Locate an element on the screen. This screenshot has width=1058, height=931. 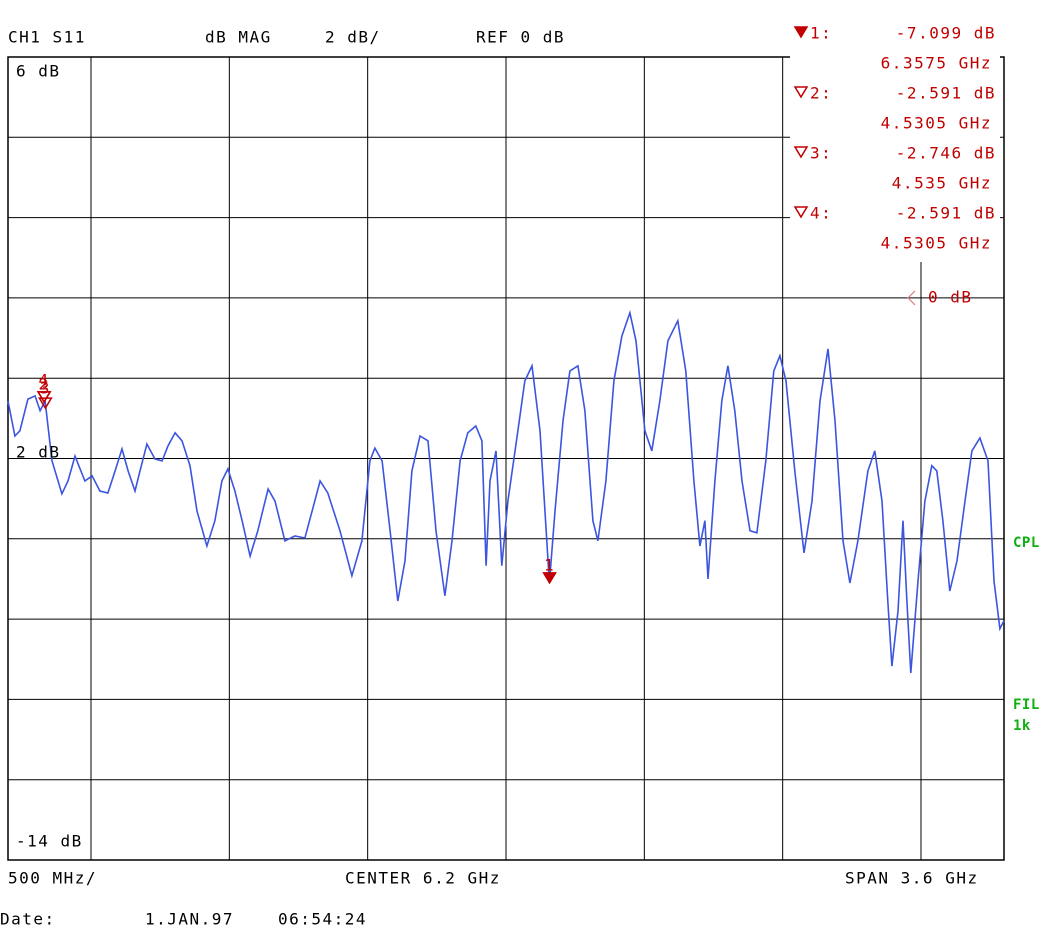
marker-label: 3: is located at coordinates (821, 153).